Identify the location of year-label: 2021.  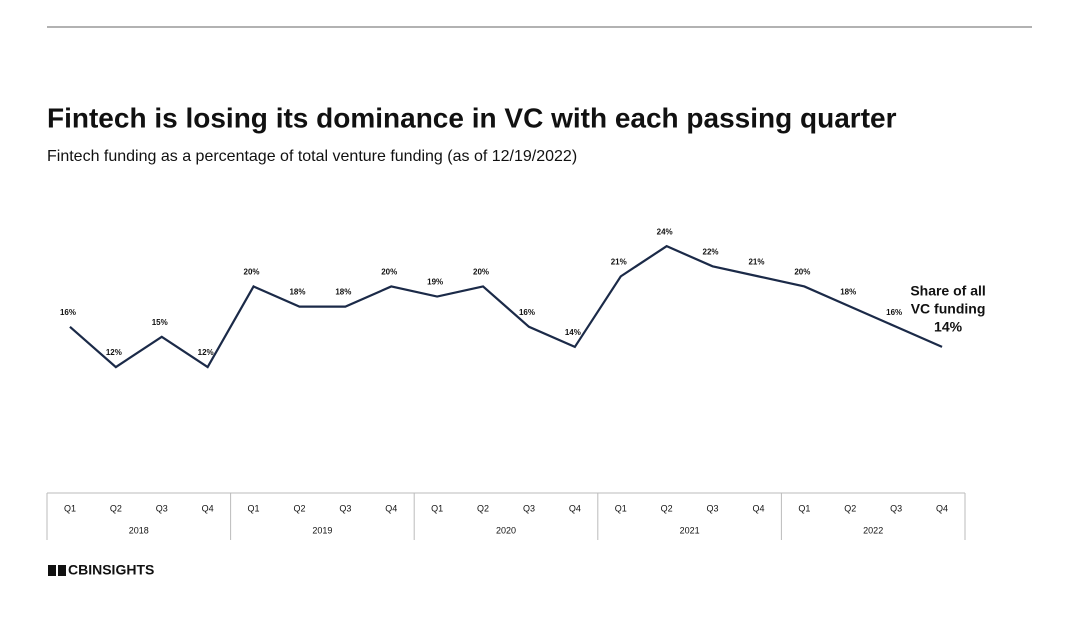
(690, 530).